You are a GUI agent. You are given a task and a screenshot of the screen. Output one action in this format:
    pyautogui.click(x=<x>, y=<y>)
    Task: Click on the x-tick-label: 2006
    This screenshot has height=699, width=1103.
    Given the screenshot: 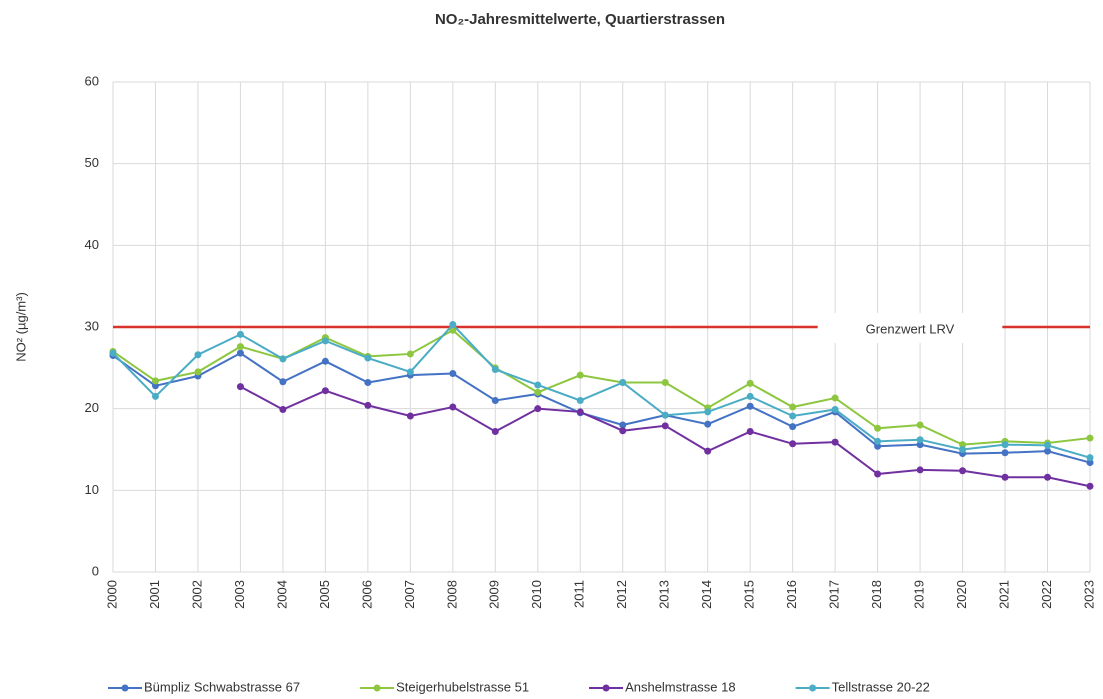 What is the action you would take?
    pyautogui.click(x=366, y=594)
    